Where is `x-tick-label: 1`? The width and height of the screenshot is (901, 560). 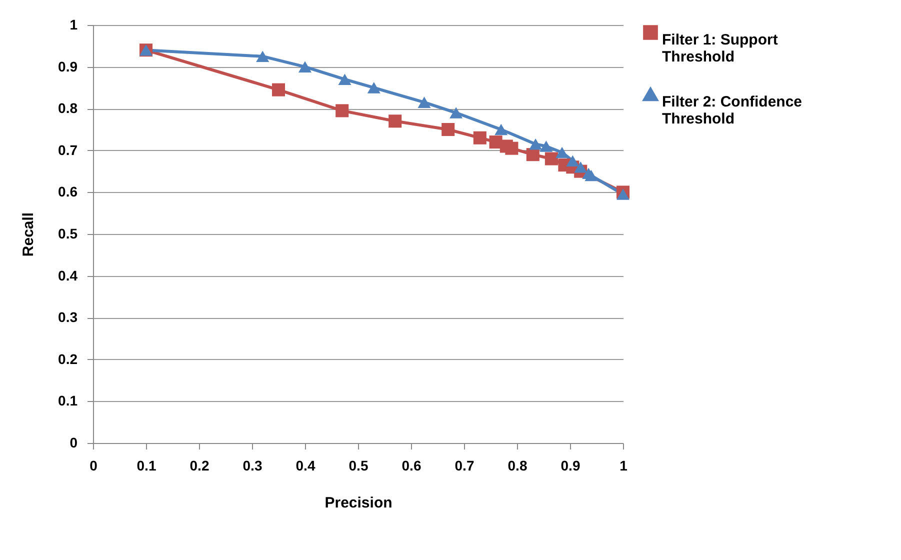
x-tick-label: 1 is located at coordinates (624, 466).